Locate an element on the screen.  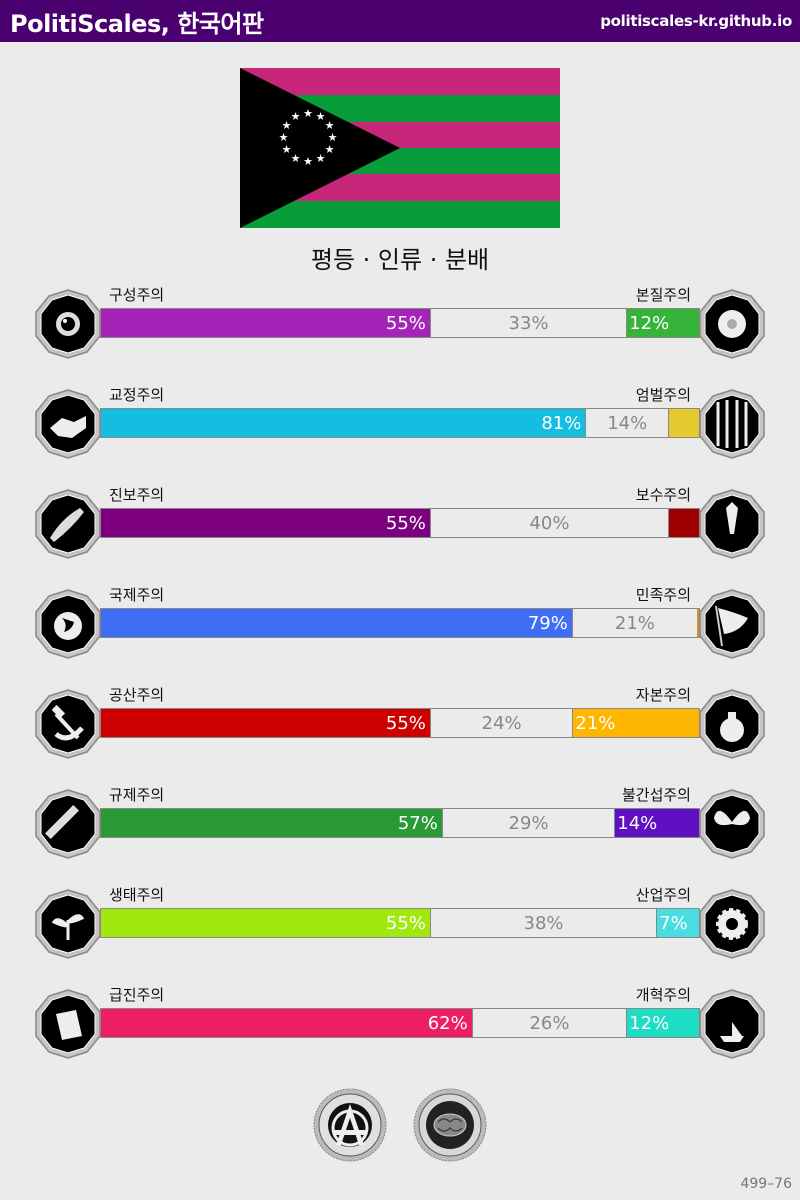
axis-neutral-percent: 21% is located at coordinates (634, 623).